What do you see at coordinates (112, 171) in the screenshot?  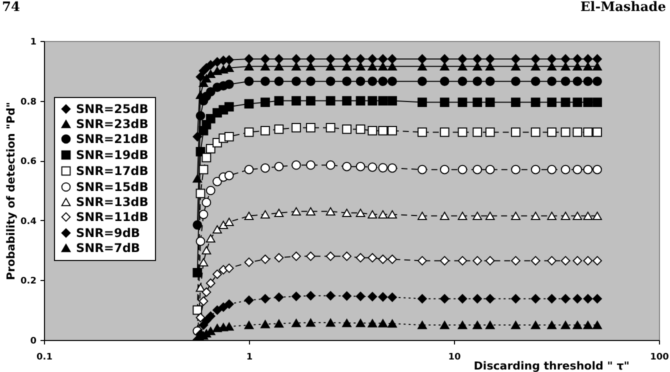 I see `legend-label: SNR=17dB` at bounding box center [112, 171].